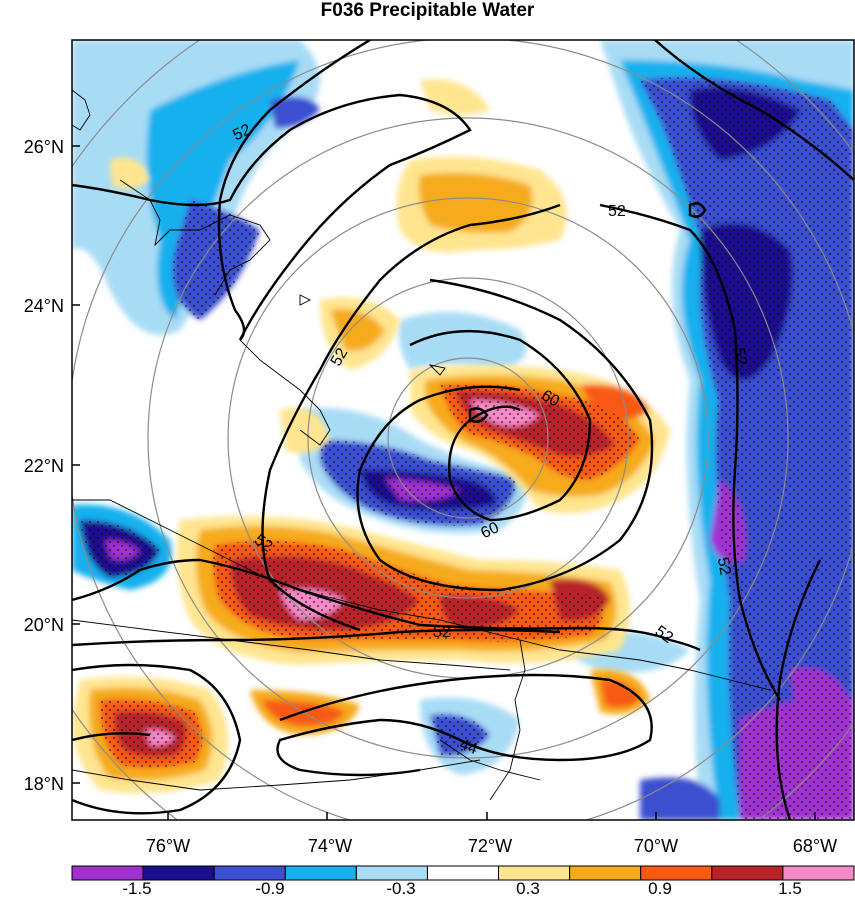  Describe the element at coordinates (790, 888) in the screenshot. I see `colorbar-label: 1.5` at that location.